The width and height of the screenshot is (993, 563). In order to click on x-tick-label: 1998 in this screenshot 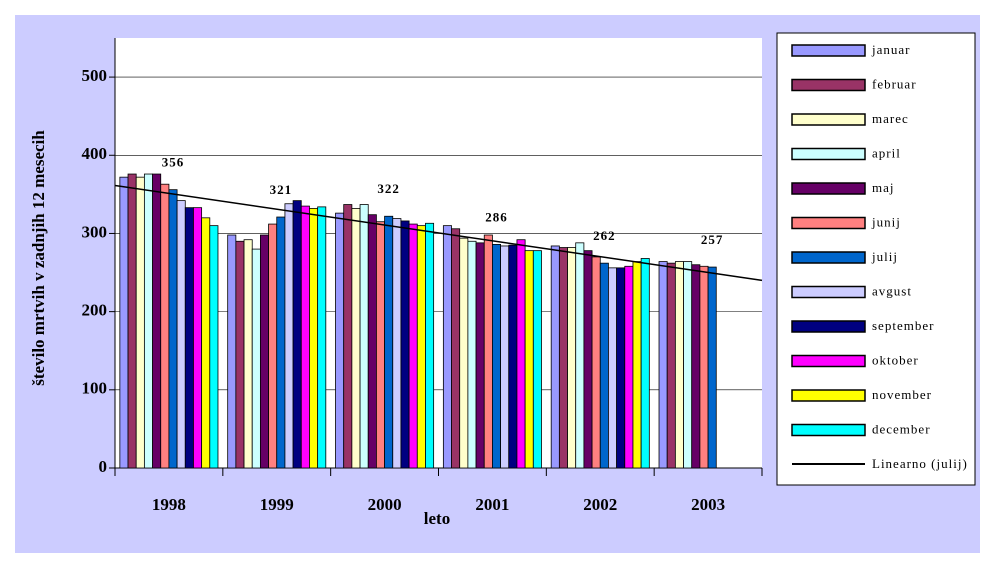, I will do `click(169, 504)`.